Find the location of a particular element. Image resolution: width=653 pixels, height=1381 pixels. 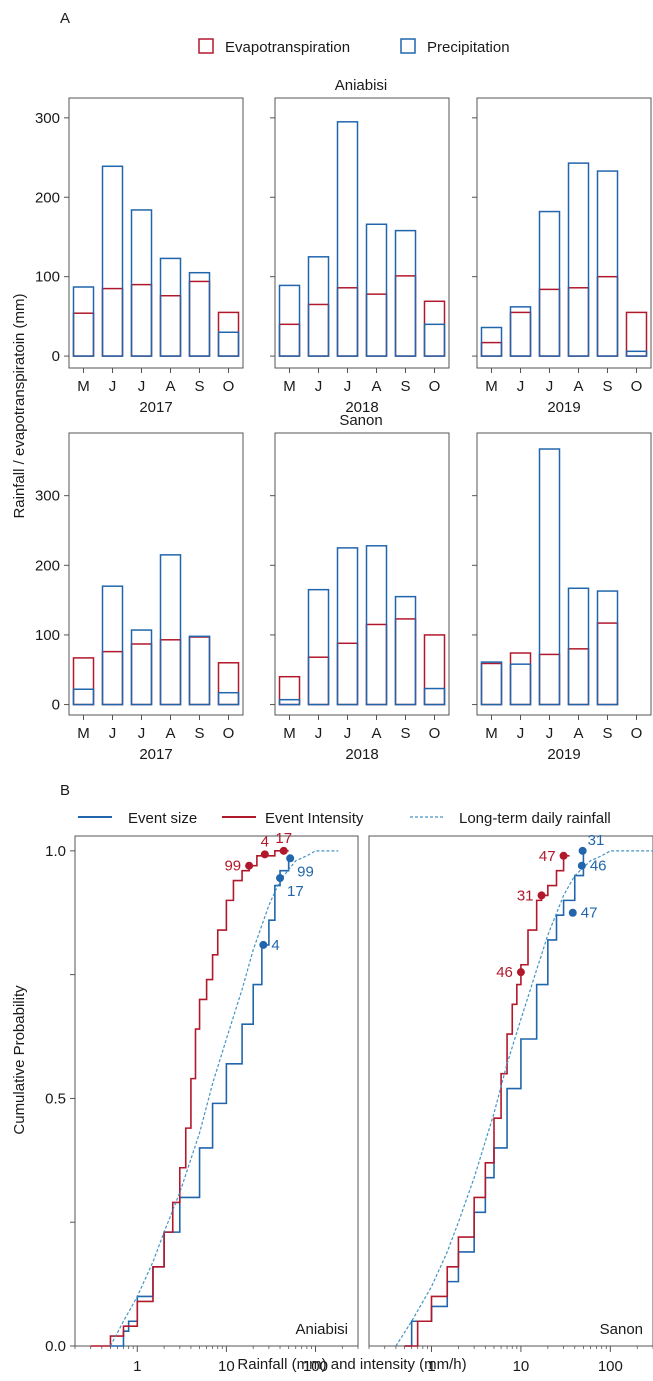

bar-panel-sanon-2017: M J J A S O 2017 0 100 200 300 is located at coordinates (139, 597).